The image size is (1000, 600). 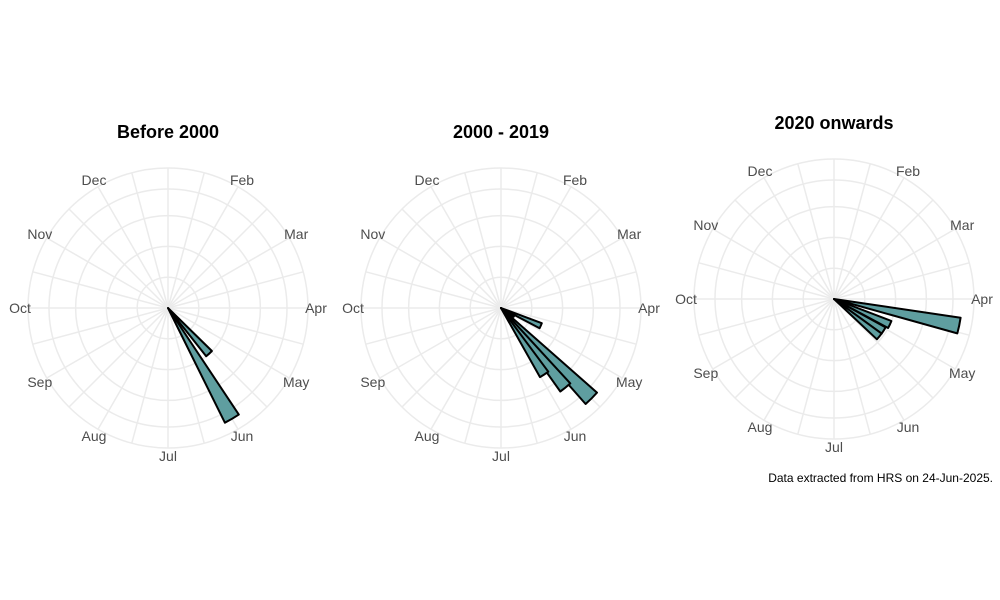 I want to click on data-source-caption: Data extracted from HRS on 24-Jun-2025., so click(x=880, y=478).